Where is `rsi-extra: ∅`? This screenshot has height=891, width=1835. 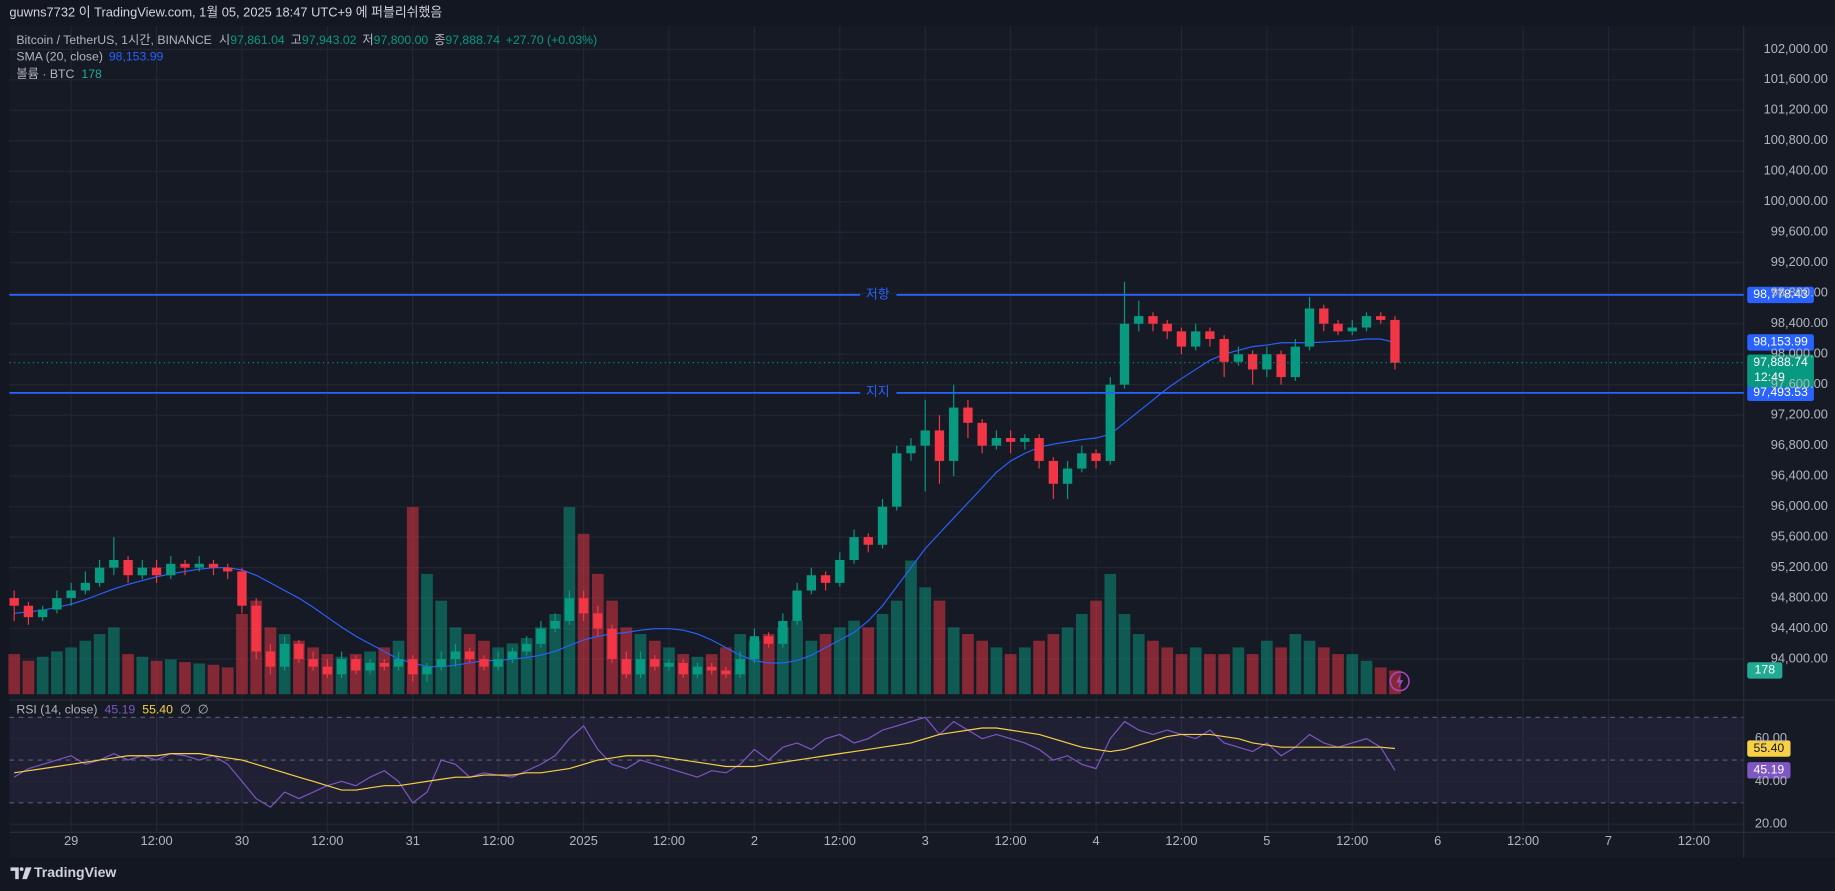
rsi-extra: ∅ is located at coordinates (203, 710).